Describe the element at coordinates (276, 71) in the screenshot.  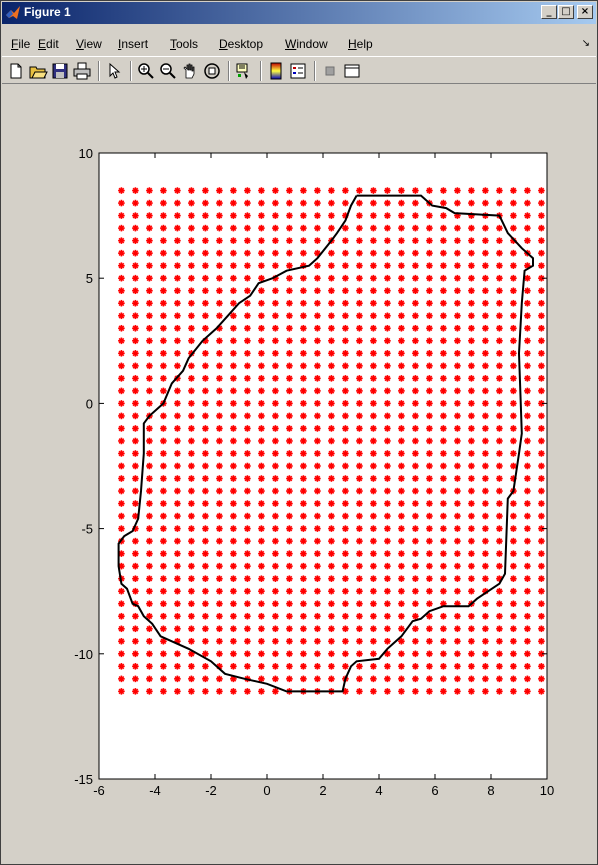
I see `colorbar-icon` at that location.